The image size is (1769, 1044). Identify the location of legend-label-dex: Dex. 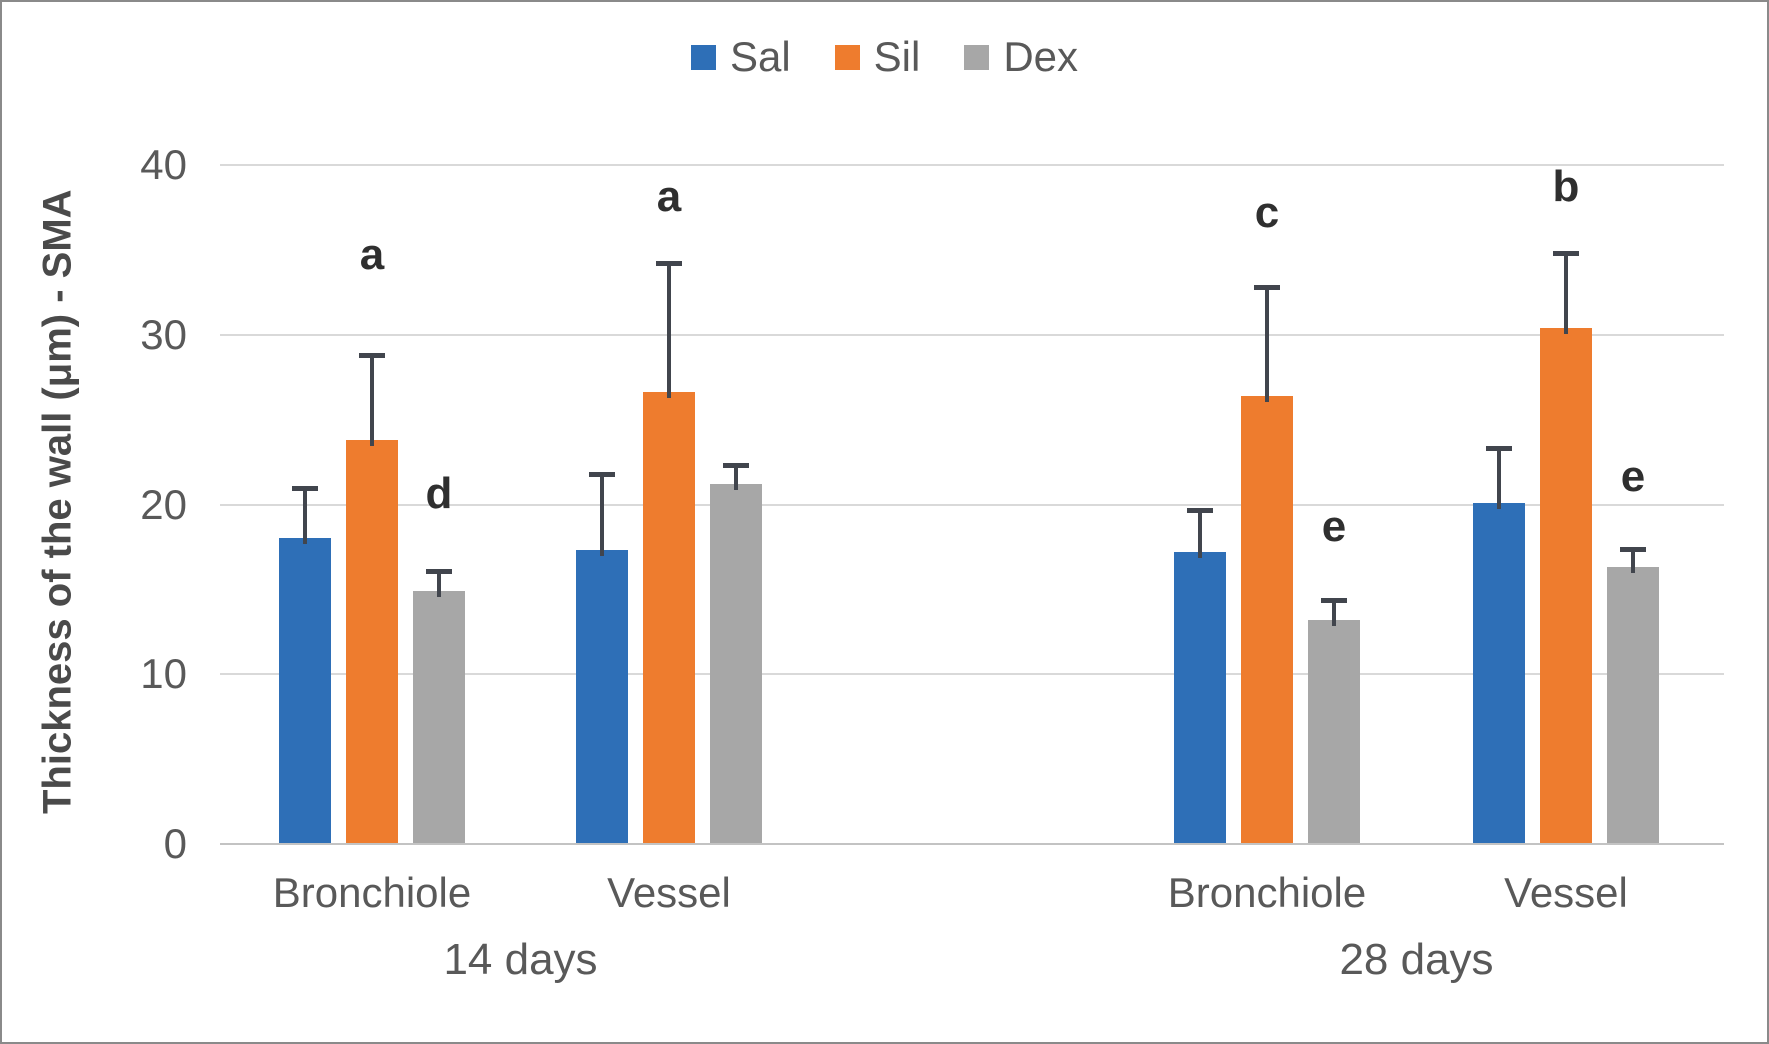
(1041, 56).